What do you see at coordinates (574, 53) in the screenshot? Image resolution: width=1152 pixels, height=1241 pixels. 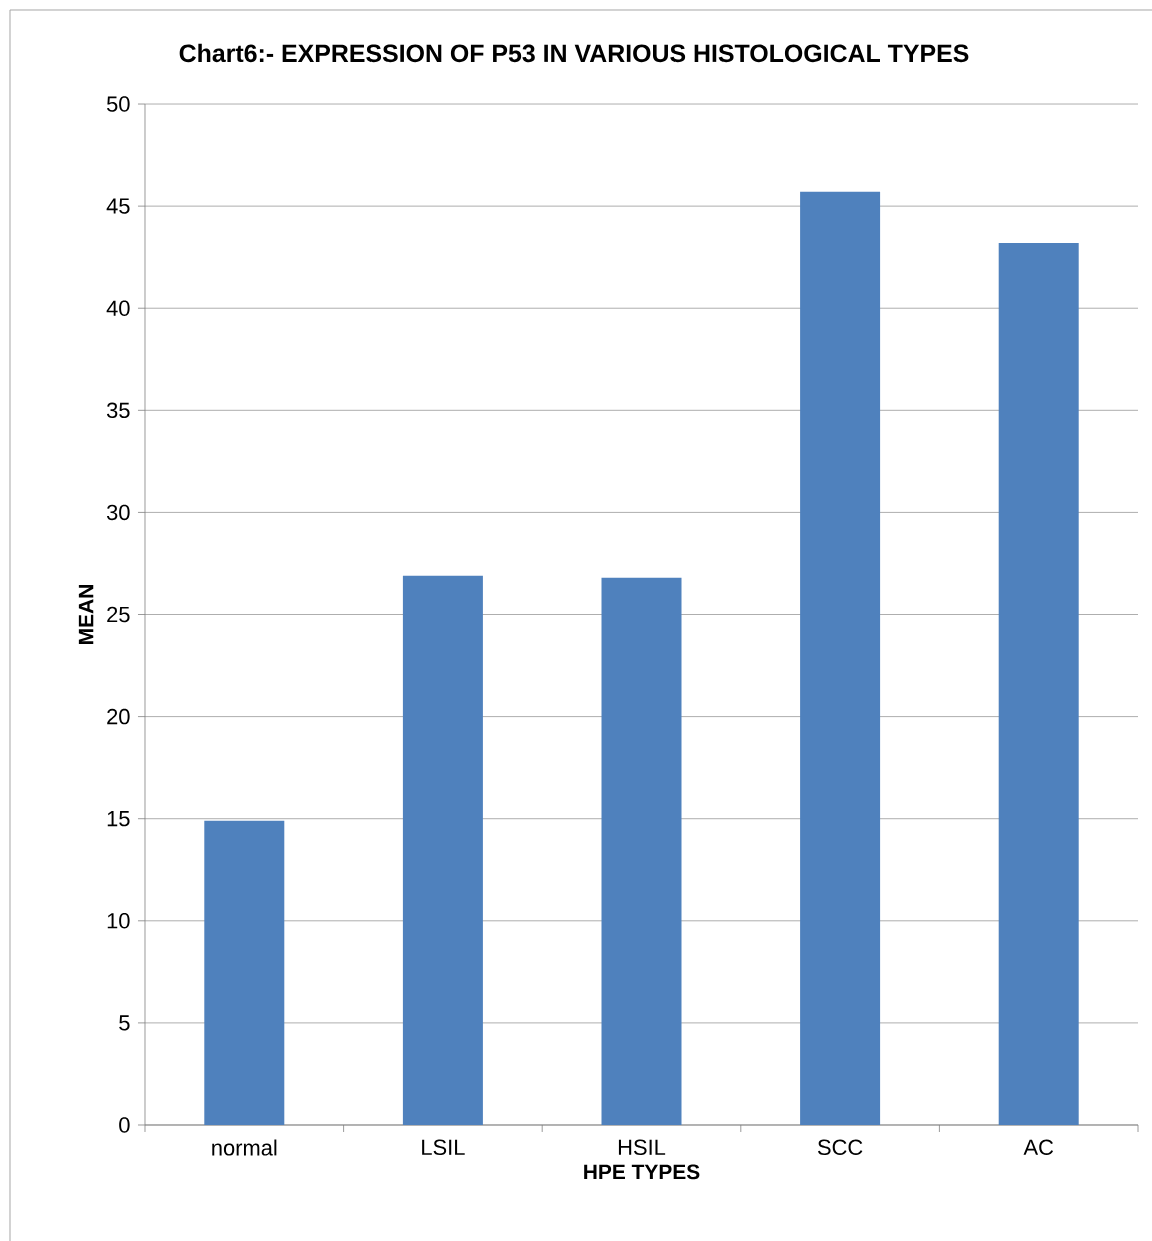 I see `chart-title: Chart6:- EXPRESSION OF P53 IN VARIOUS HISTOLOGICAL TYPES` at bounding box center [574, 53].